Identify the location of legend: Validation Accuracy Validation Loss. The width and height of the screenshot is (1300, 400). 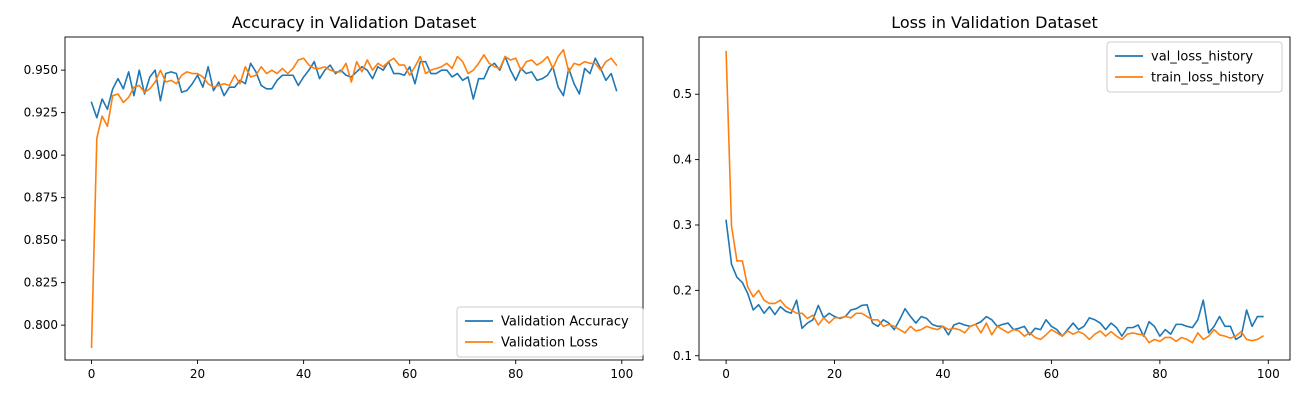
(550, 332).